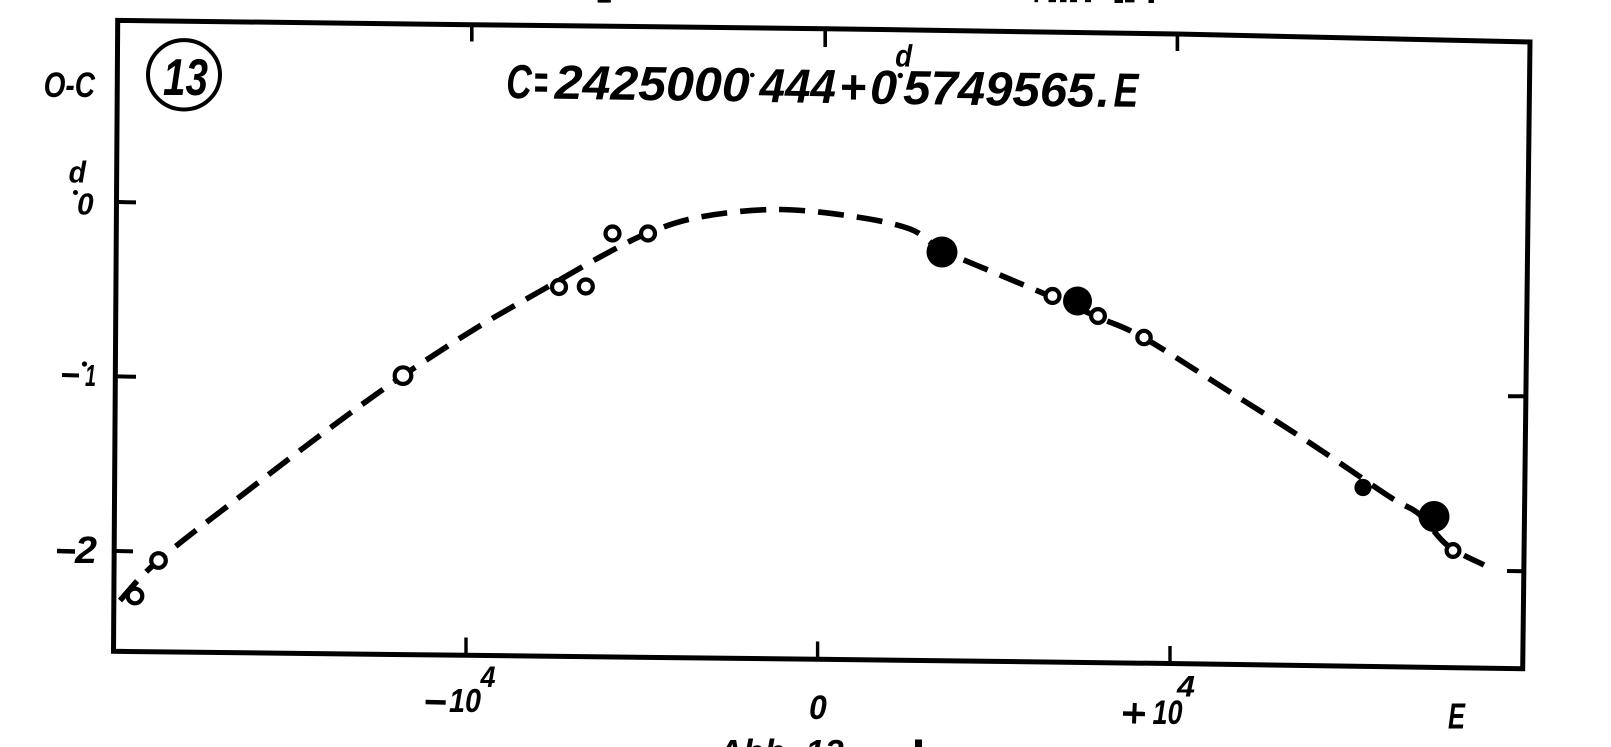 Image resolution: width=1611 pixels, height=747 pixels. I want to click on svg-text: 2, so click(85, 551).